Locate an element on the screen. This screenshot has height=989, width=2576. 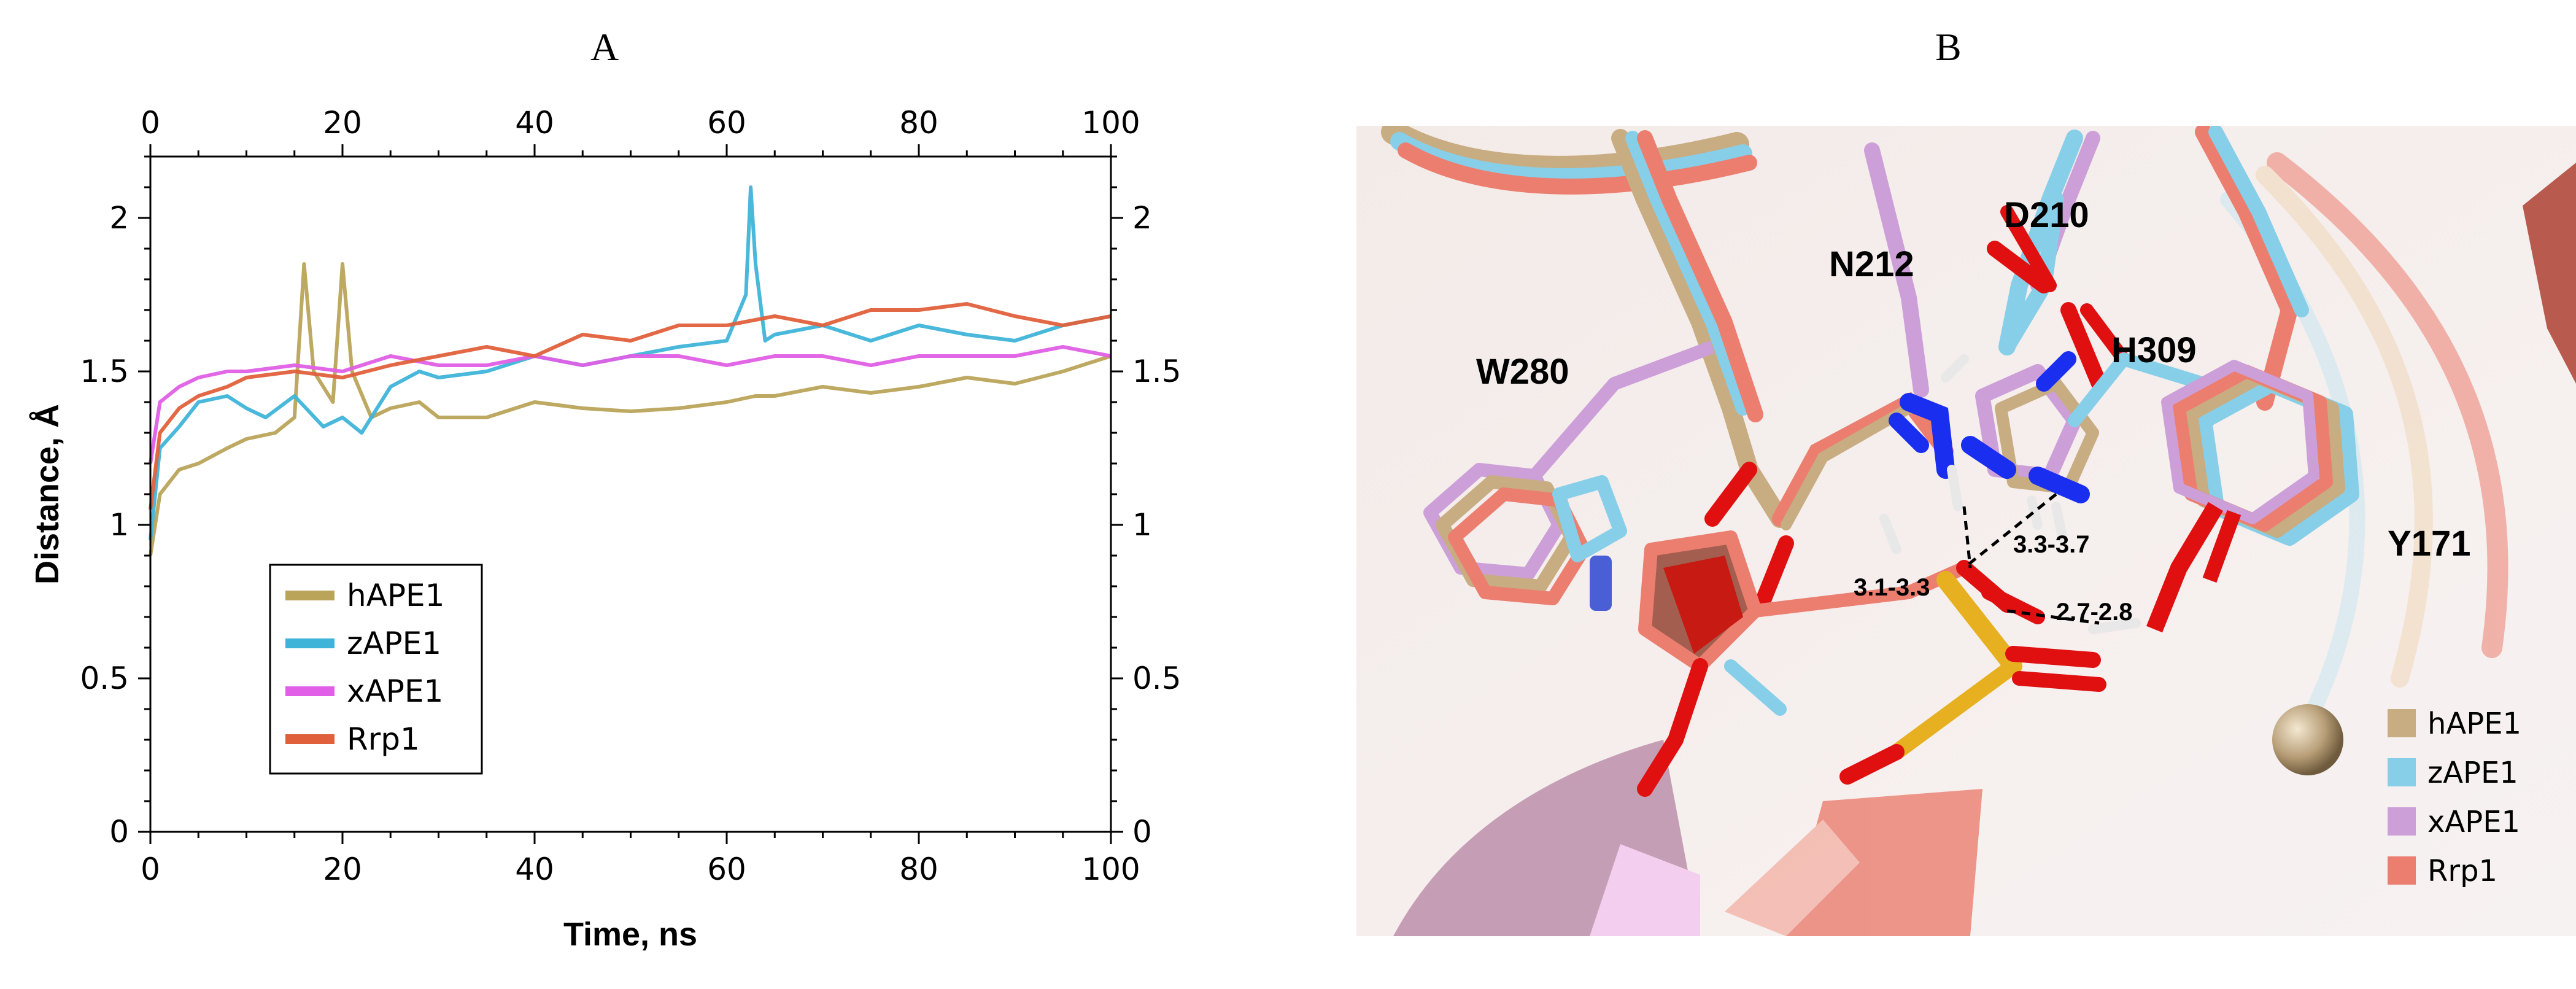
distance-label: 3.1-3.3 is located at coordinates (1892, 587).